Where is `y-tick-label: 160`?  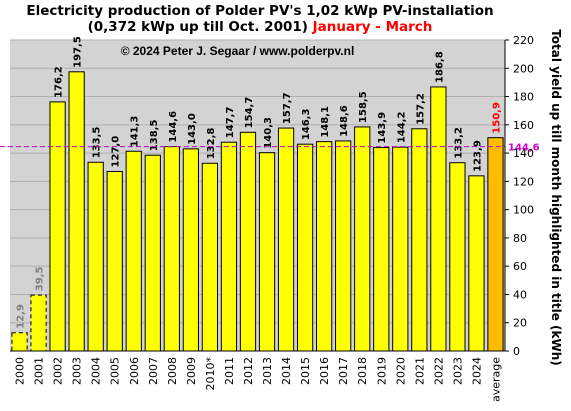
y-tick-label: 160 is located at coordinates (523, 125).